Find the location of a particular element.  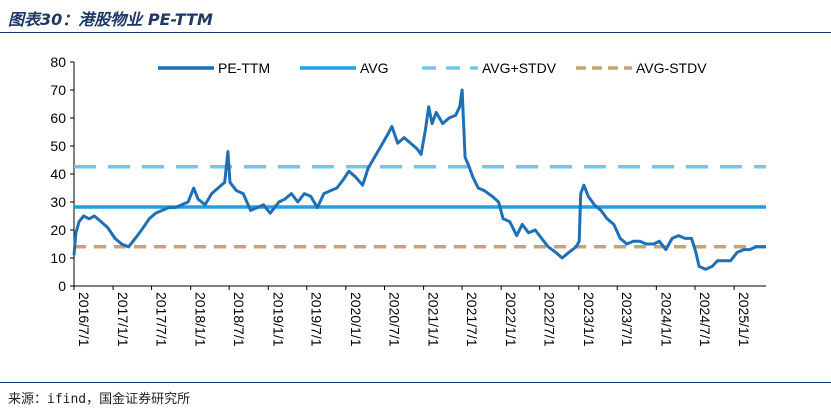

x-tick-label: 2018/7/1 is located at coordinates (239, 319).